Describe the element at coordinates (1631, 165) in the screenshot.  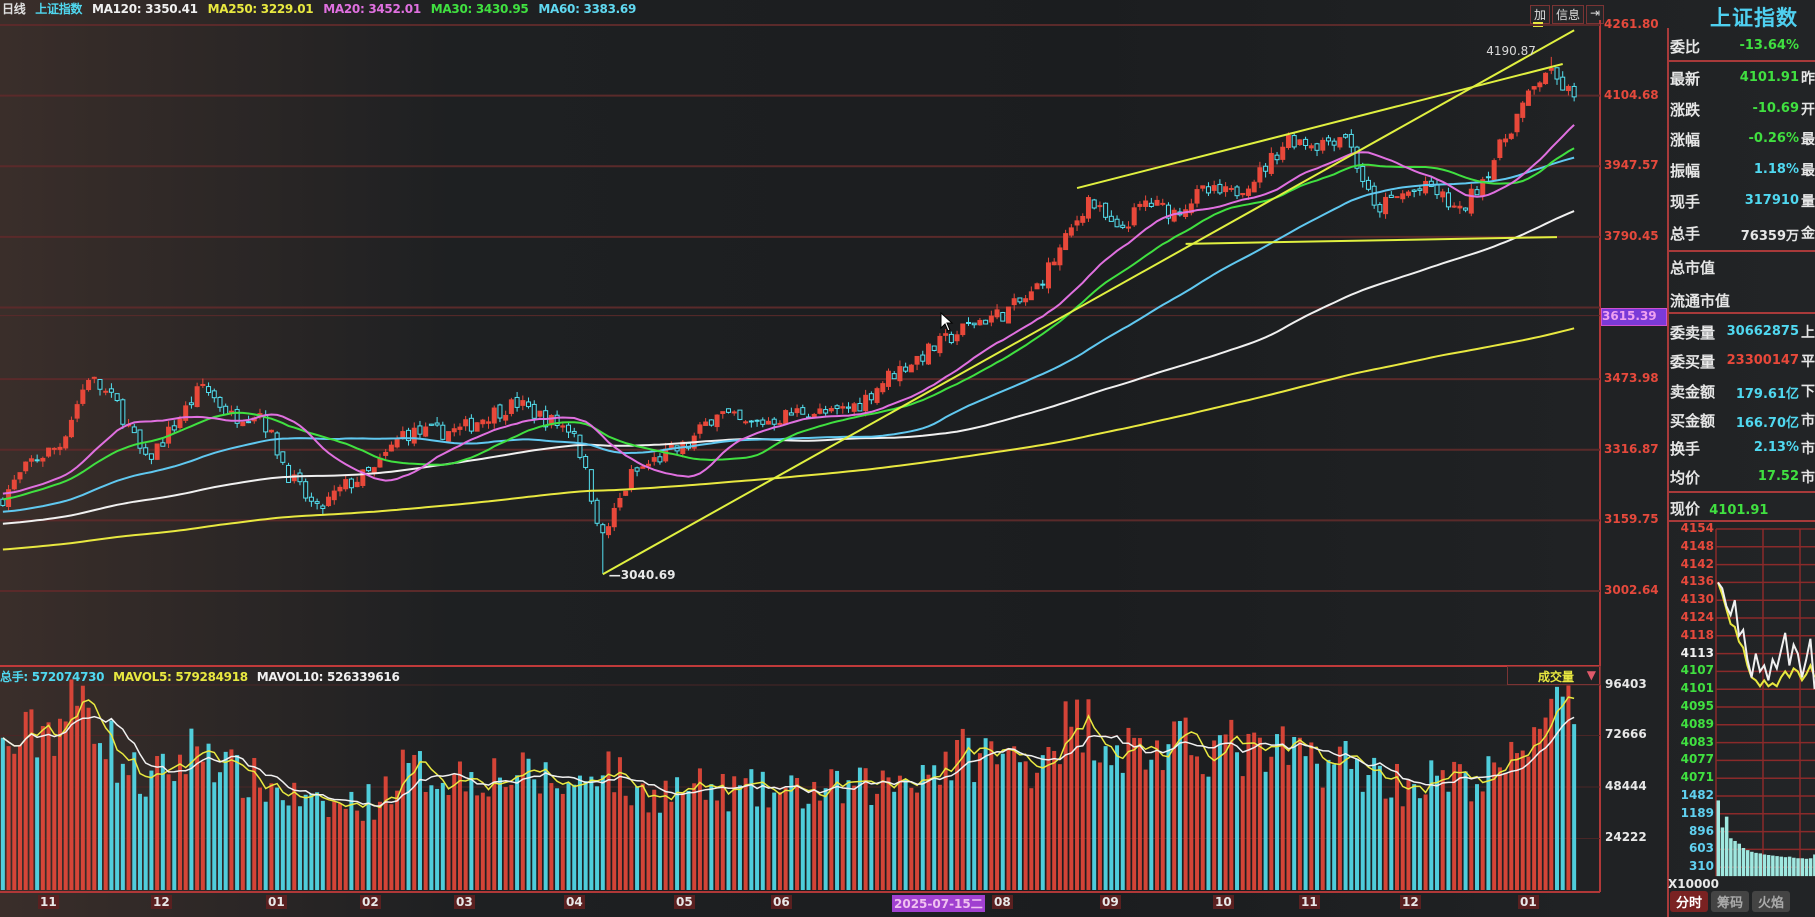
I see `price-tick-label: 3947.57` at that location.